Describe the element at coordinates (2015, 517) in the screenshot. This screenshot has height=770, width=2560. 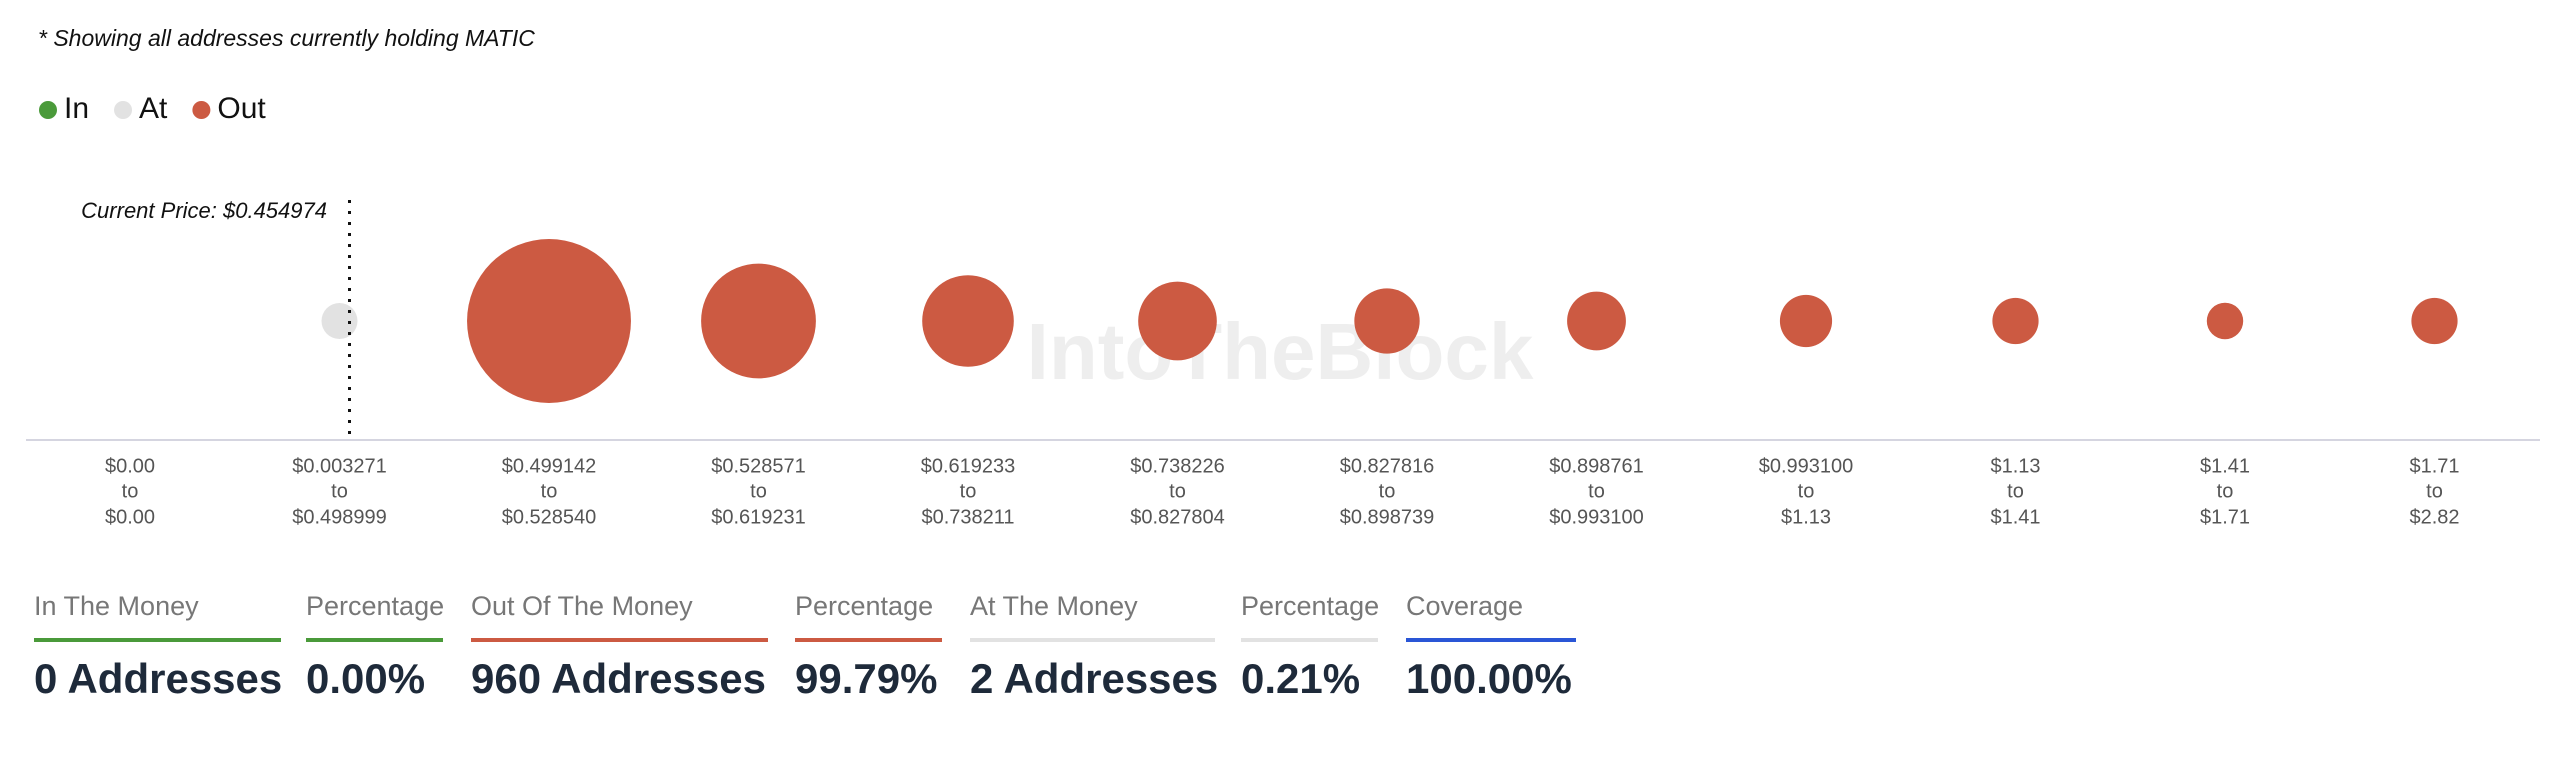
I see `x-range-to: $1.41` at that location.